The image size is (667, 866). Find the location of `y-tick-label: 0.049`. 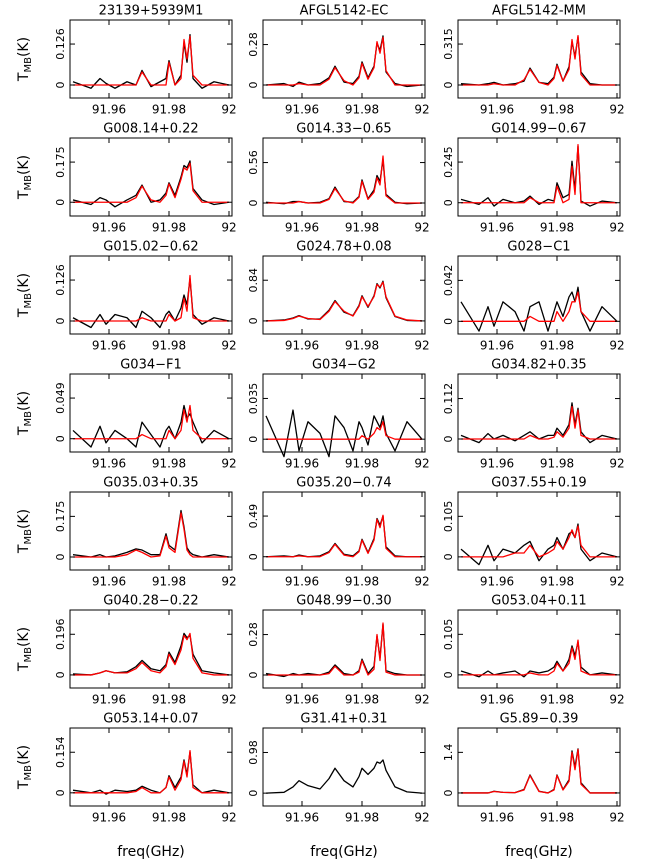

y-tick-label: 0.049 is located at coordinates (60, 398).